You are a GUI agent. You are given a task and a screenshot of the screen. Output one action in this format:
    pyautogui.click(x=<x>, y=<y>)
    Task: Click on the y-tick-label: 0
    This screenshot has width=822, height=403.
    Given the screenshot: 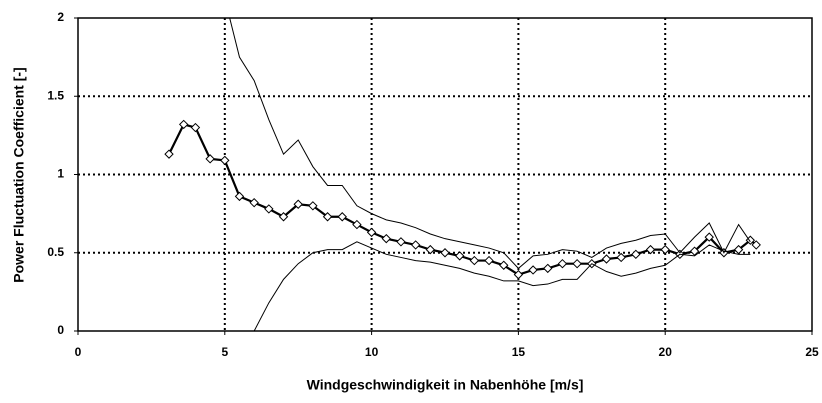 What is the action you would take?
    pyautogui.click(x=60, y=330)
    